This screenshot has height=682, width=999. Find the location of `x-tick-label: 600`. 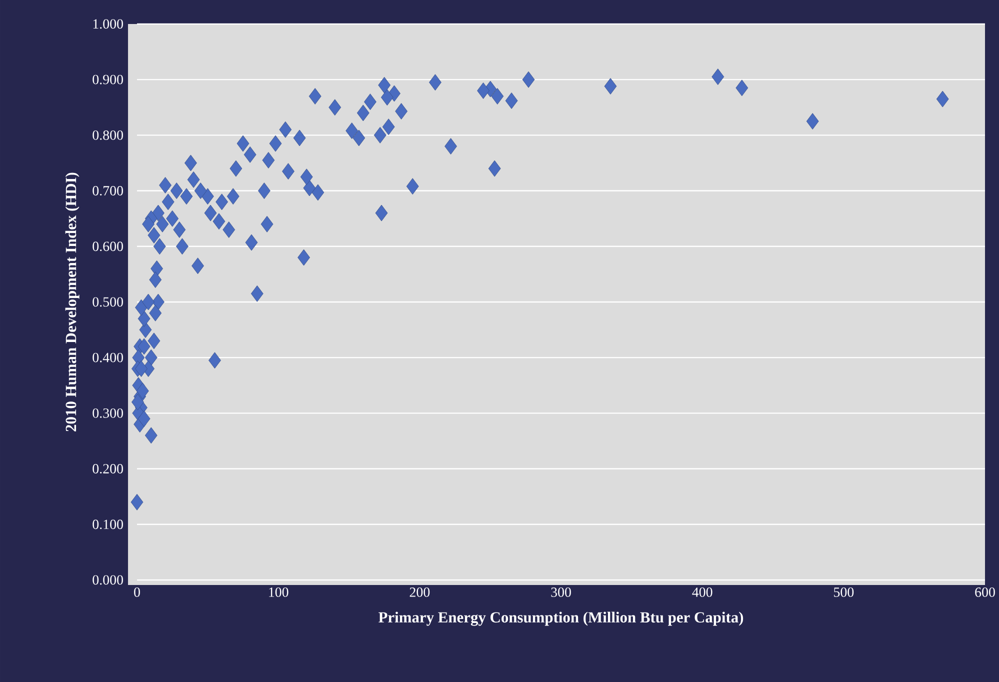

x-tick-label: 600 is located at coordinates (985, 592).